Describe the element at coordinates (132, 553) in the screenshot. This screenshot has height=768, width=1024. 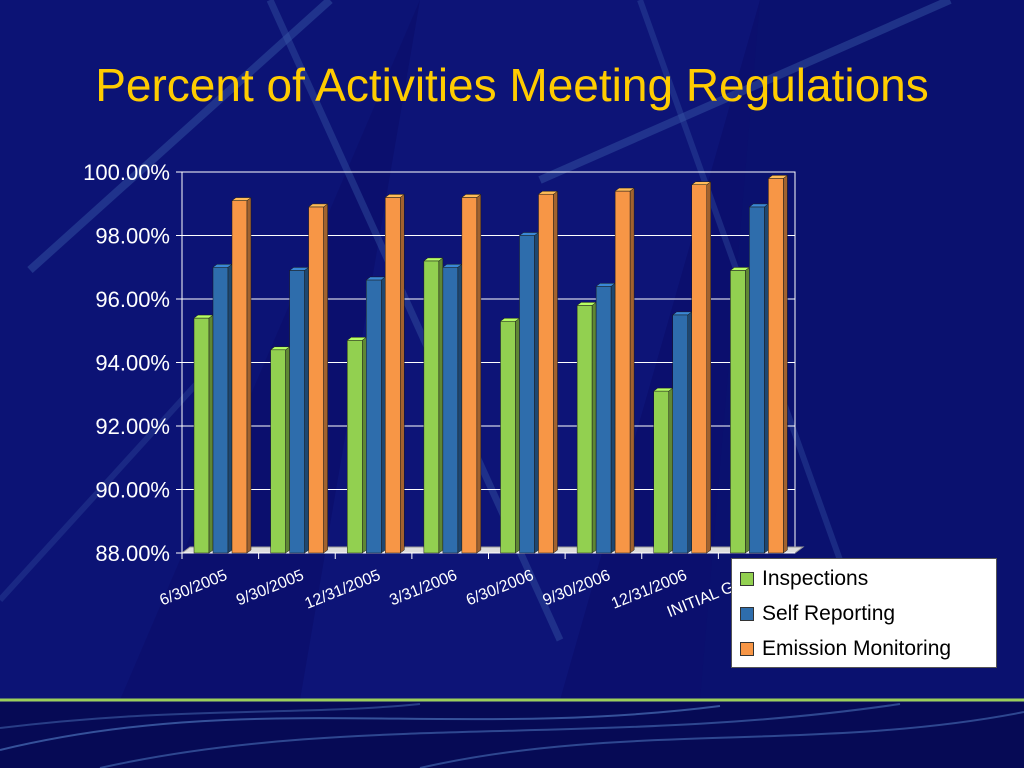
I see `y-tick-label: 88.00%` at that location.